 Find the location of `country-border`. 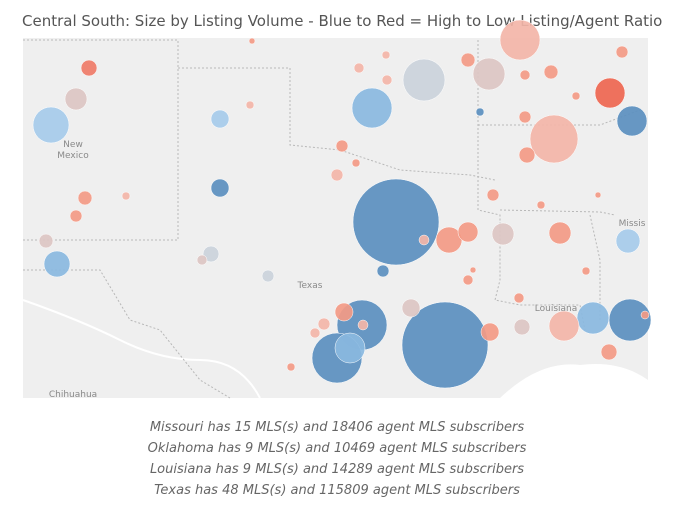

country-border is located at coordinates (127, 334).